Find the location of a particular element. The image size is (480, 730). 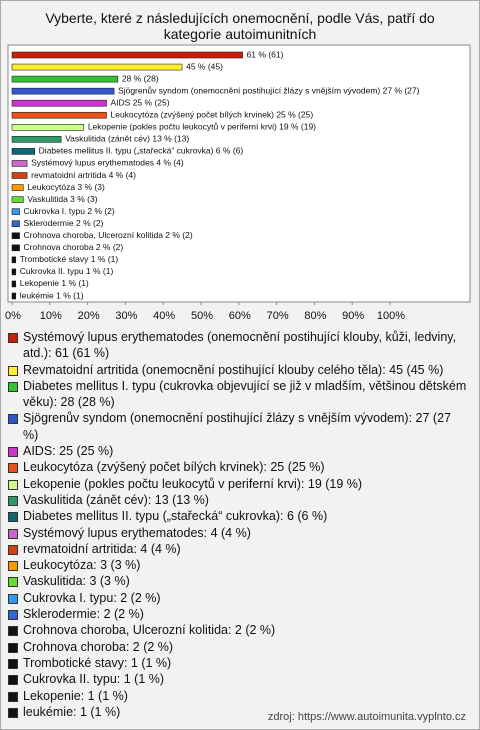

legend-label: Cukrovka II. typu: 1 (1 %) is located at coordinates (94, 679).